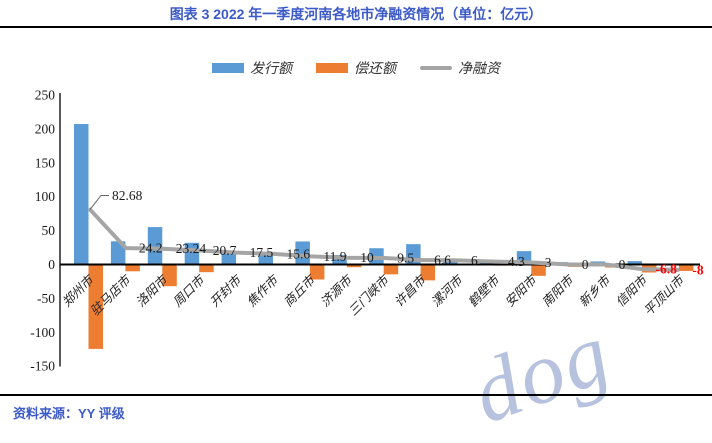  Describe the element at coordinates (45, 128) in the screenshot. I see `y-axis-label: 200` at that location.